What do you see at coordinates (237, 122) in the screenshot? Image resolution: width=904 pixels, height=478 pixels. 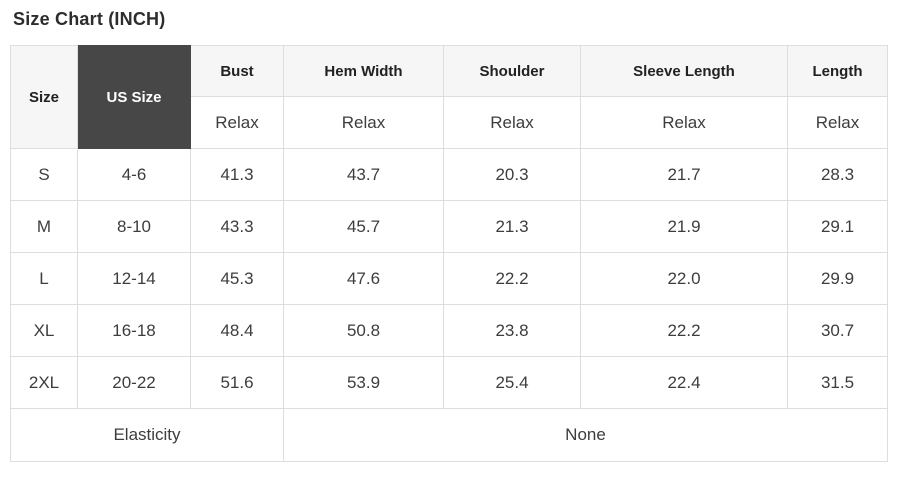 I see `fit-cell-bust: Relax` at bounding box center [237, 122].